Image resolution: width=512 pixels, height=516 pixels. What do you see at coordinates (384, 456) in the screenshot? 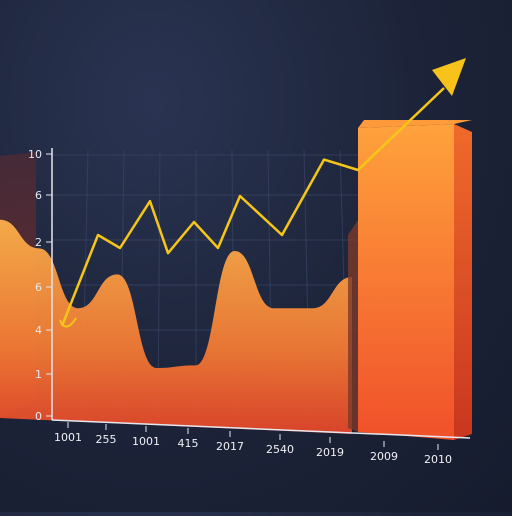
I see `x-tick-label: 2009` at bounding box center [384, 456].